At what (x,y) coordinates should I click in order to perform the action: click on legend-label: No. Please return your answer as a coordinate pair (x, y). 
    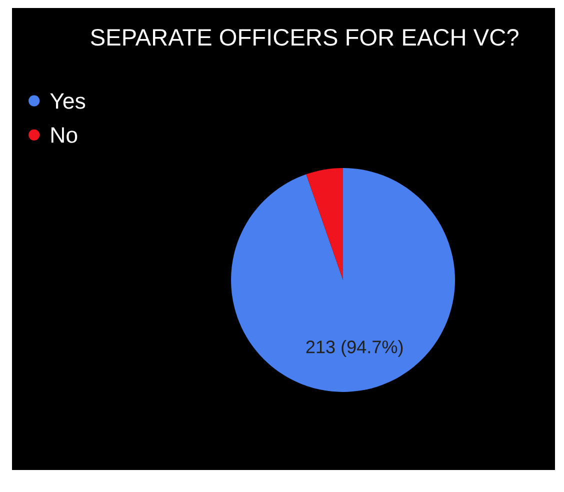
    Looking at the image, I should click on (64, 135).